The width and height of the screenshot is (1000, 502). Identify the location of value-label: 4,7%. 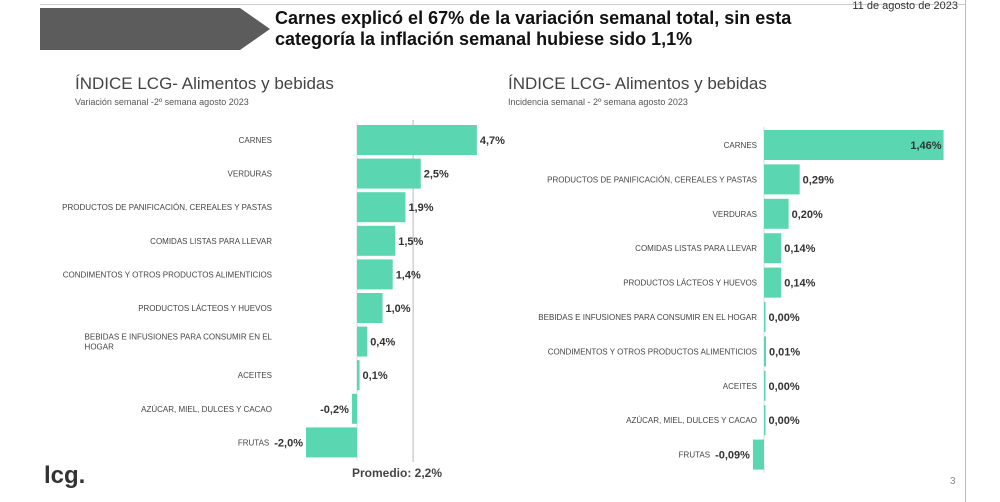
(492, 141).